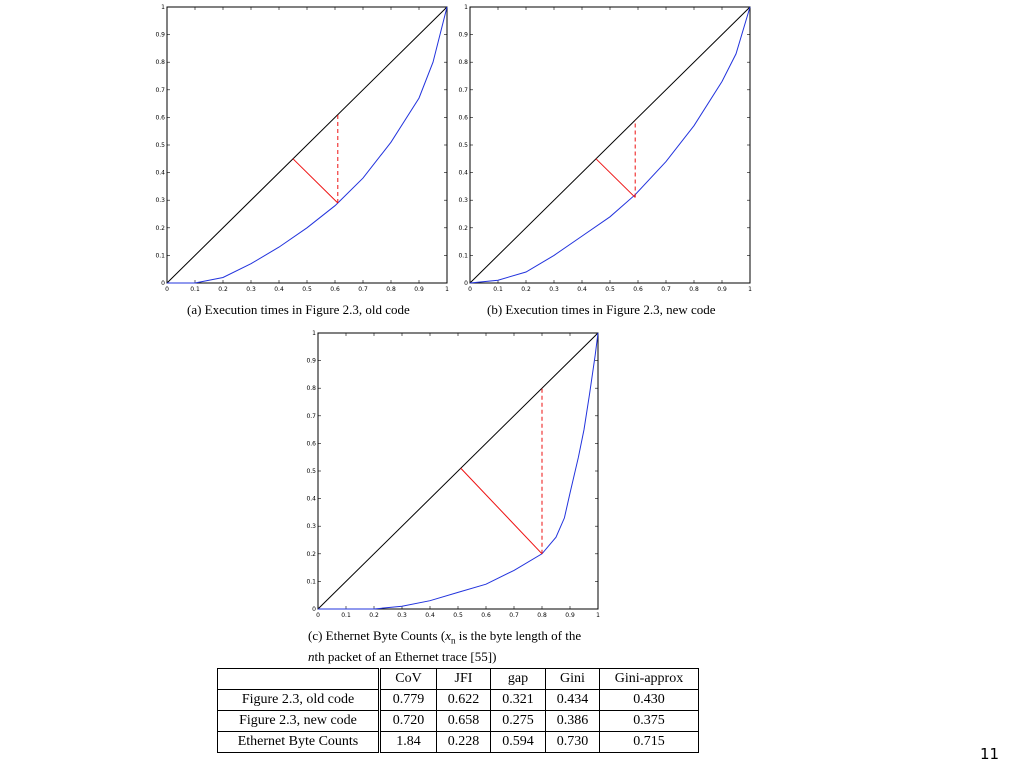  Describe the element at coordinates (299, 679) in the screenshot. I see `table-header-cell` at that location.